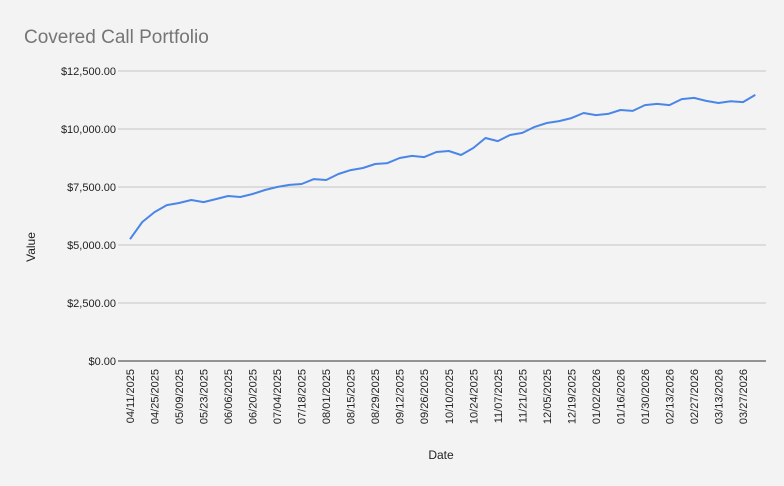  I want to click on x-tick-label: 07/04/2025, so click(278, 396).